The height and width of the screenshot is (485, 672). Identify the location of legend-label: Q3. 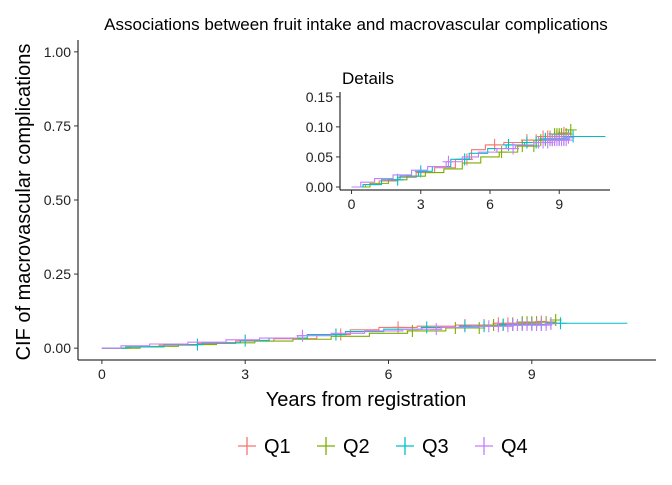
(435, 447).